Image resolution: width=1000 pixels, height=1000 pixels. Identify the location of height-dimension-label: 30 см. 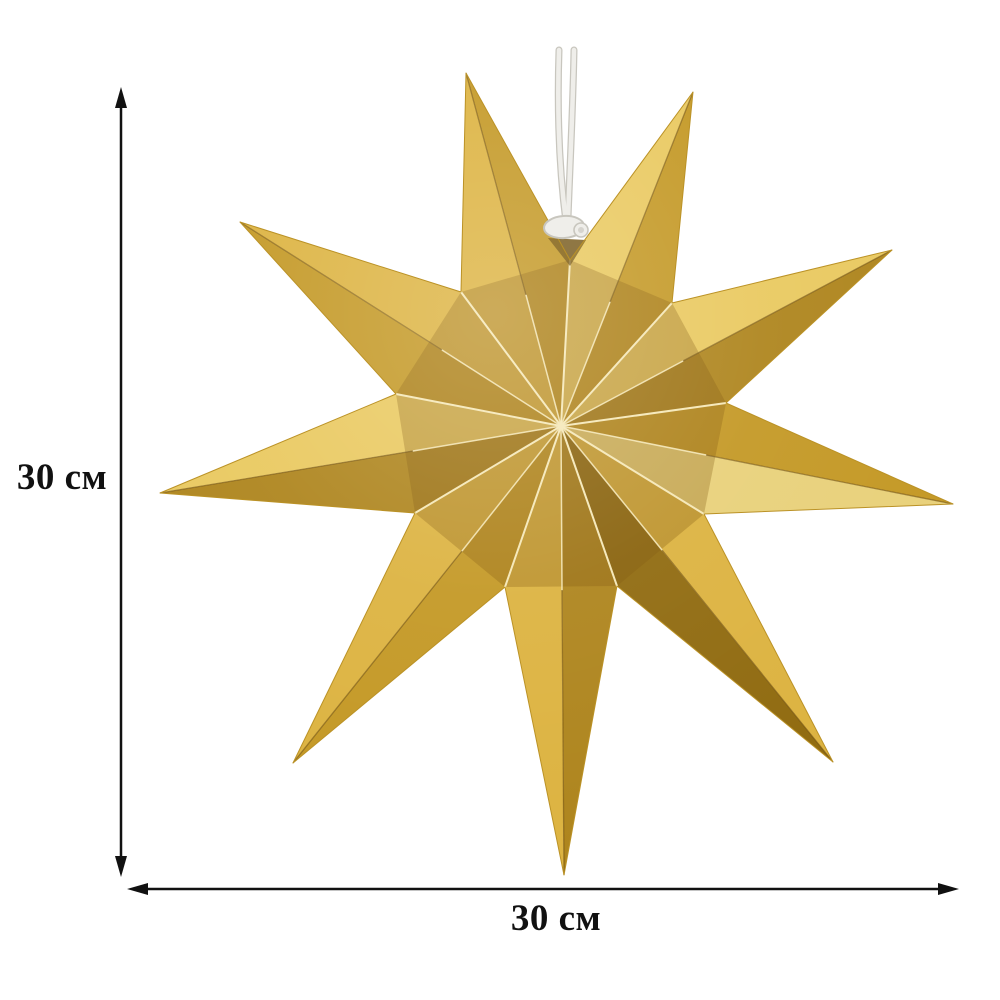
(62, 477).